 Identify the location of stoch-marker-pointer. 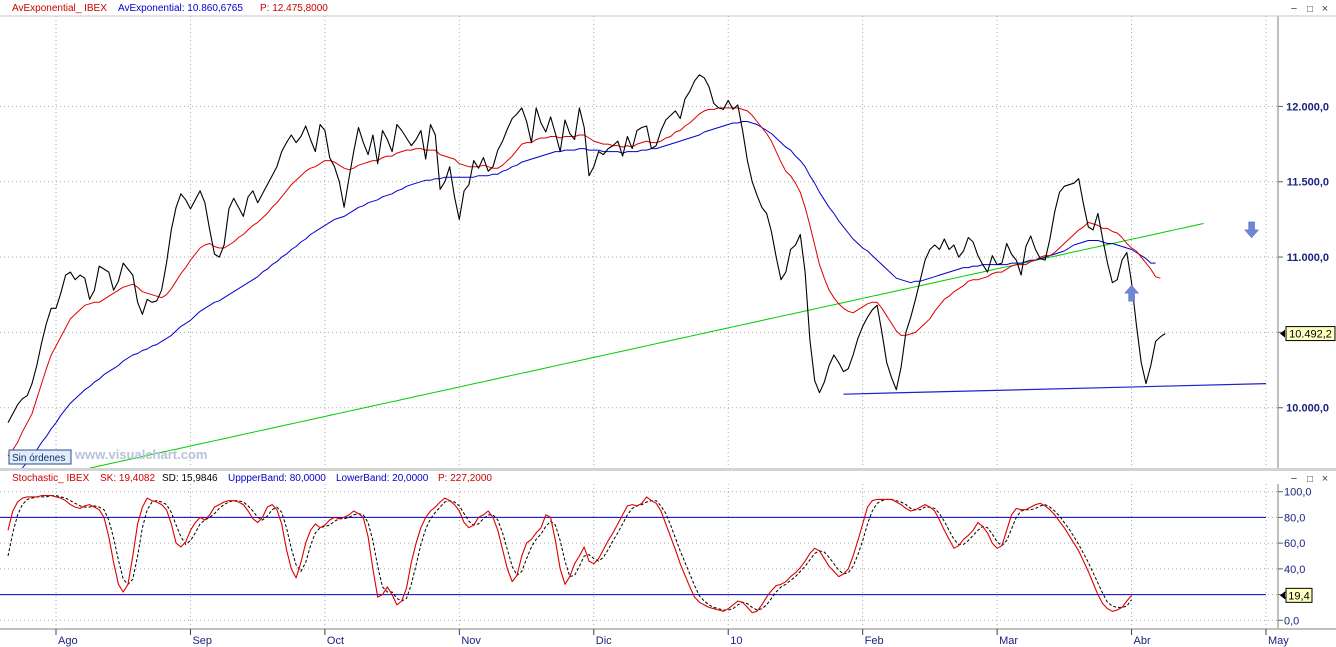
(1282, 595).